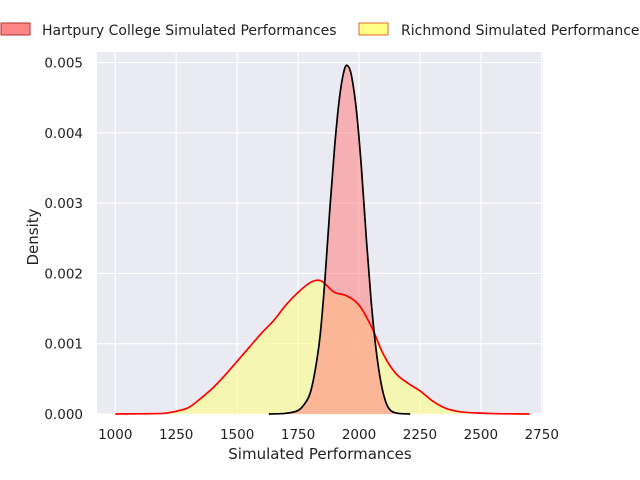  I want to click on x-axis-ticks: 1000 1250 1500 1750 2000 2250 2500 2750, so click(328, 435).